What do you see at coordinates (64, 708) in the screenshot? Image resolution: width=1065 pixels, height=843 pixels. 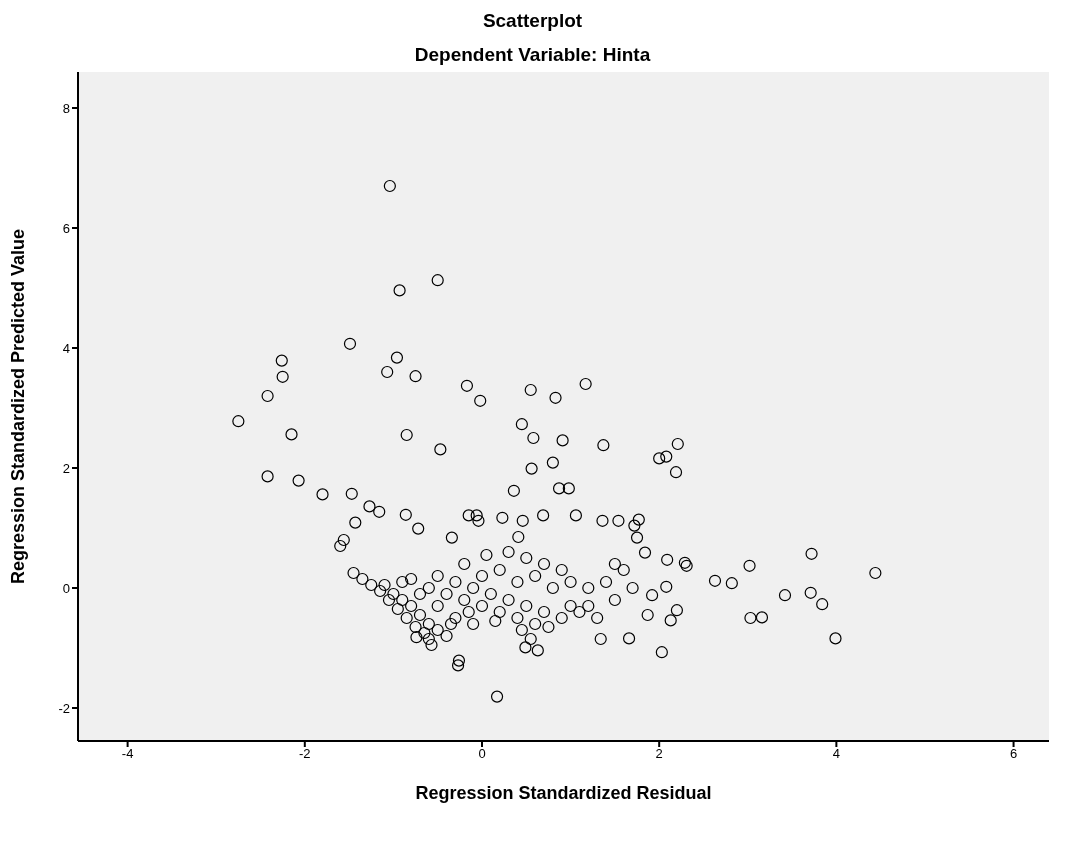 I see `y-tick-label: -2` at bounding box center [64, 708].